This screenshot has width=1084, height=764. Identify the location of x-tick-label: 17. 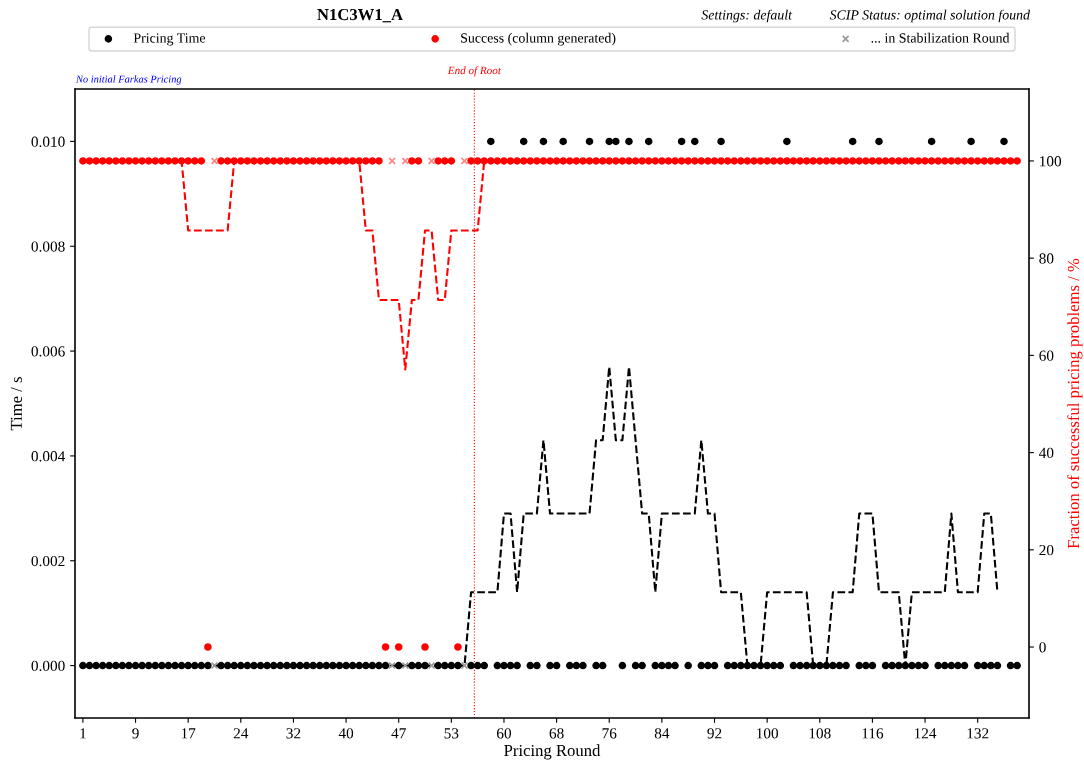
(188, 733).